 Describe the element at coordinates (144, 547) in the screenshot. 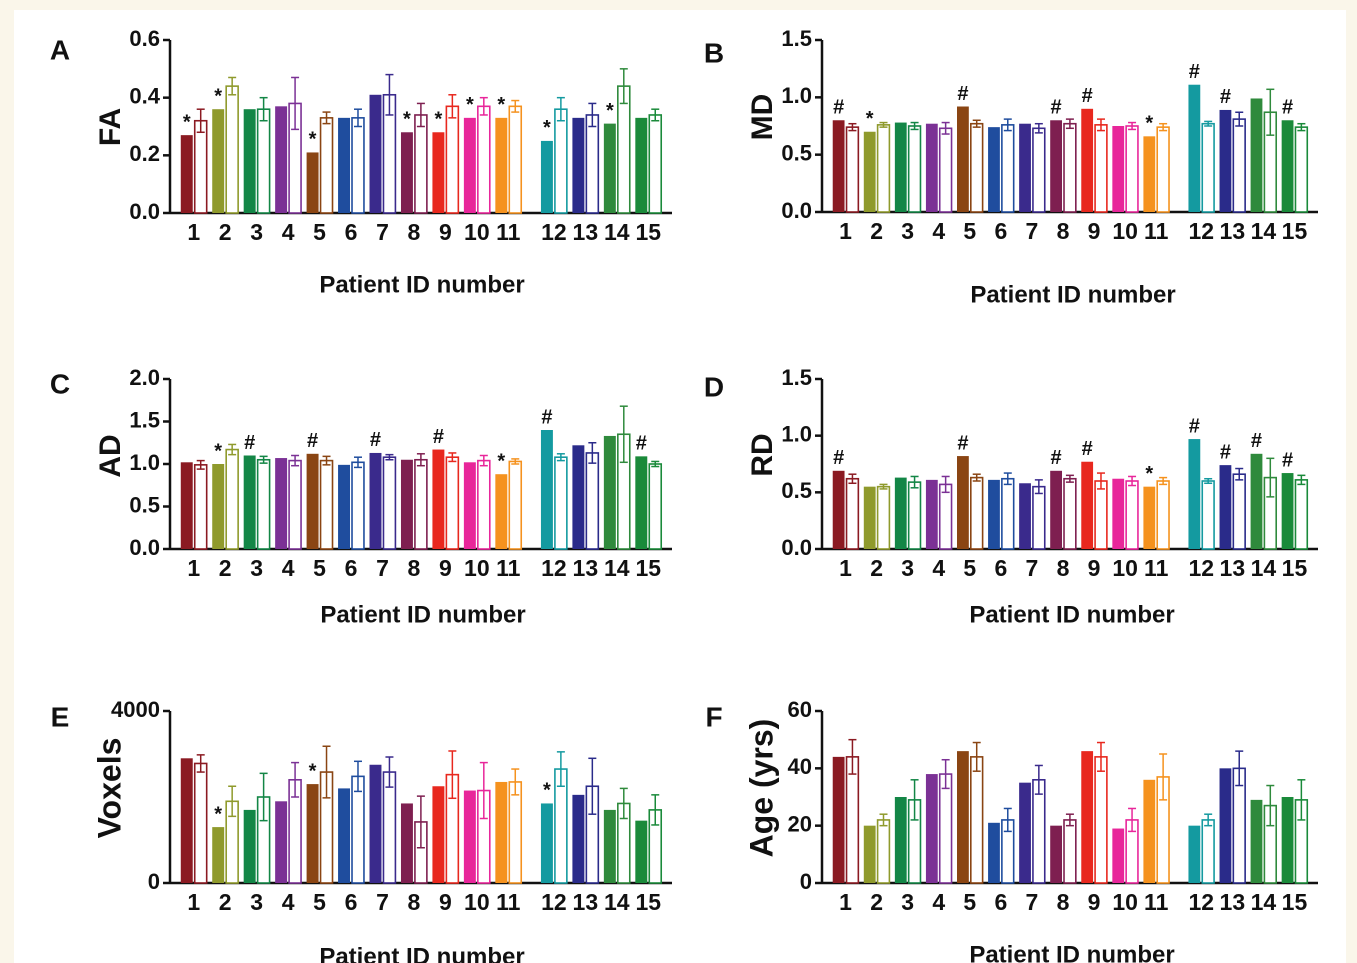

I see `y-tick-label: 0.0` at that location.